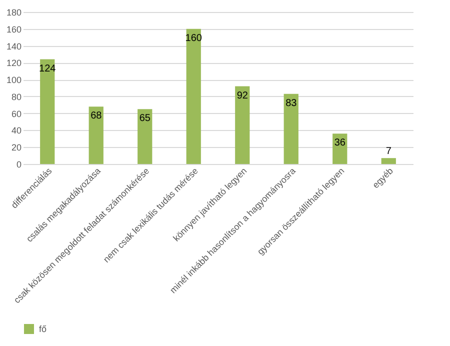  Describe the element at coordinates (16, 147) in the screenshot. I see `y-tick-label: 20` at that location.